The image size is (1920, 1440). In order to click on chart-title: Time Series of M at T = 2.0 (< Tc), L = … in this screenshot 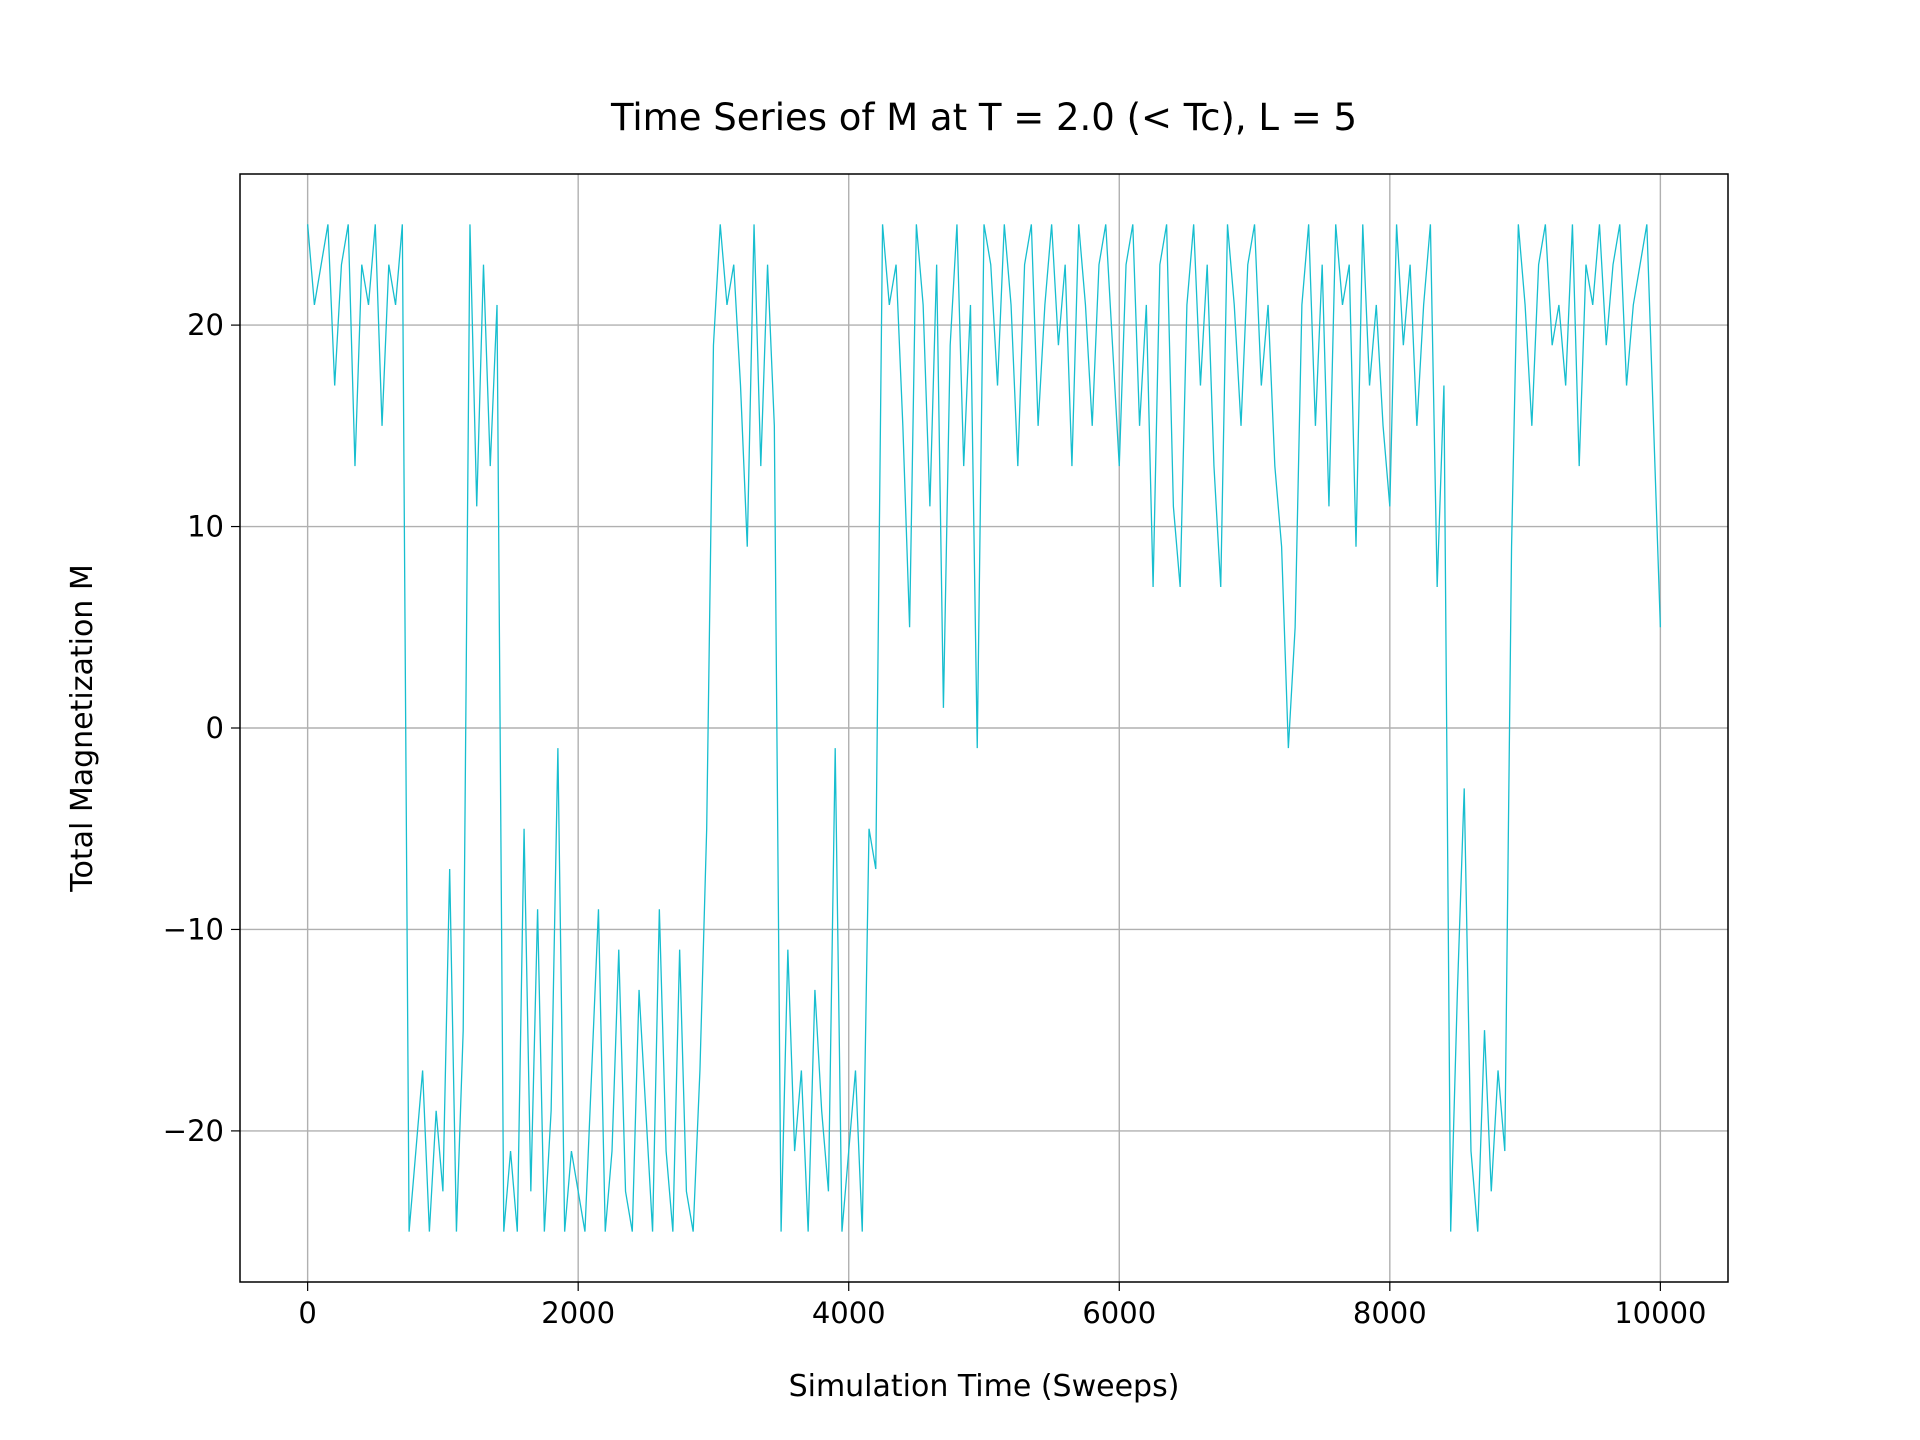, I will do `click(983, 117)`.